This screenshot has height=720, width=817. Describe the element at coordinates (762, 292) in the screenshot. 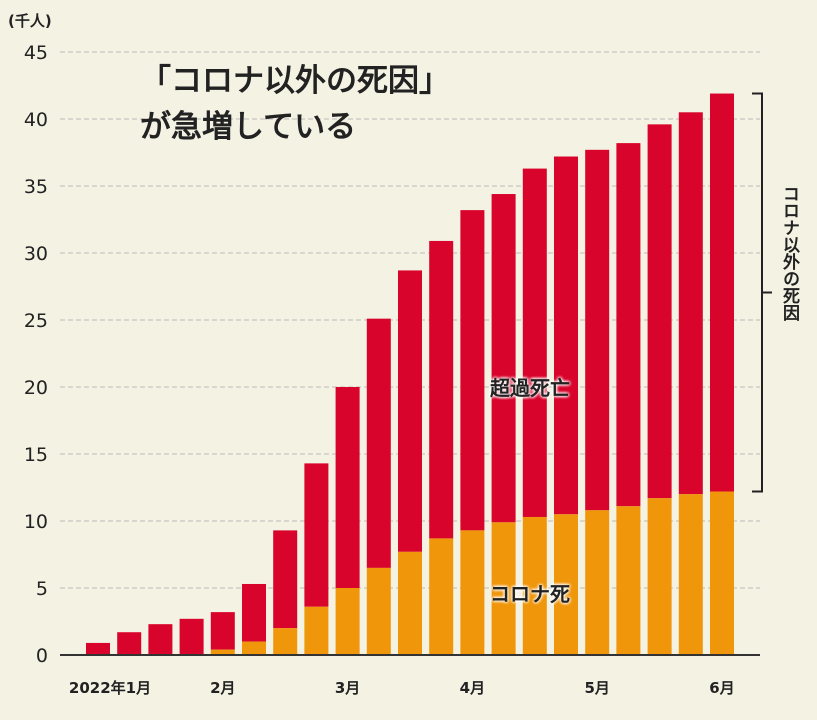

I see `bracket` at that location.